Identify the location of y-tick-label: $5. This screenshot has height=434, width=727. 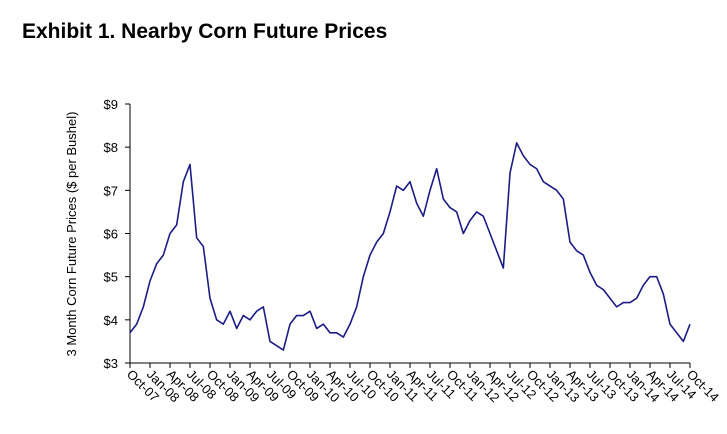
(111, 277).